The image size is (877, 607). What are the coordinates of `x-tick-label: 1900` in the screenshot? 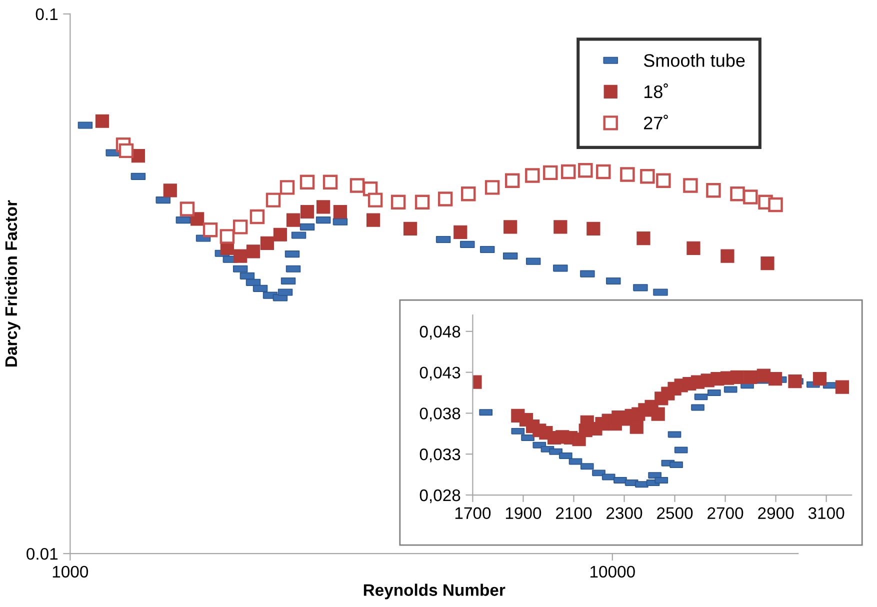 It's located at (524, 513).